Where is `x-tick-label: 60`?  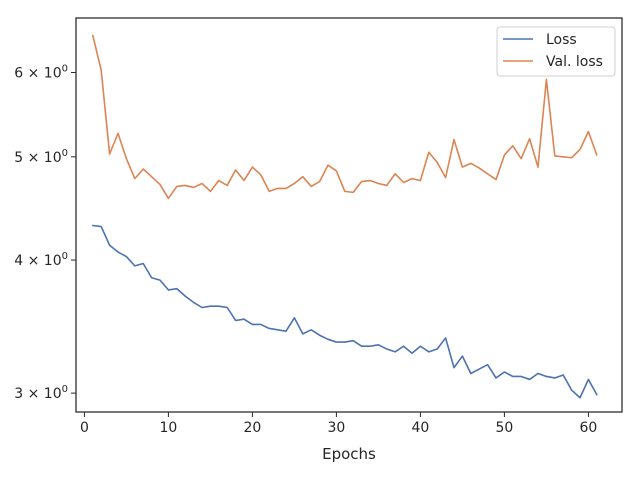
x-tick-label: 60 is located at coordinates (588, 428).